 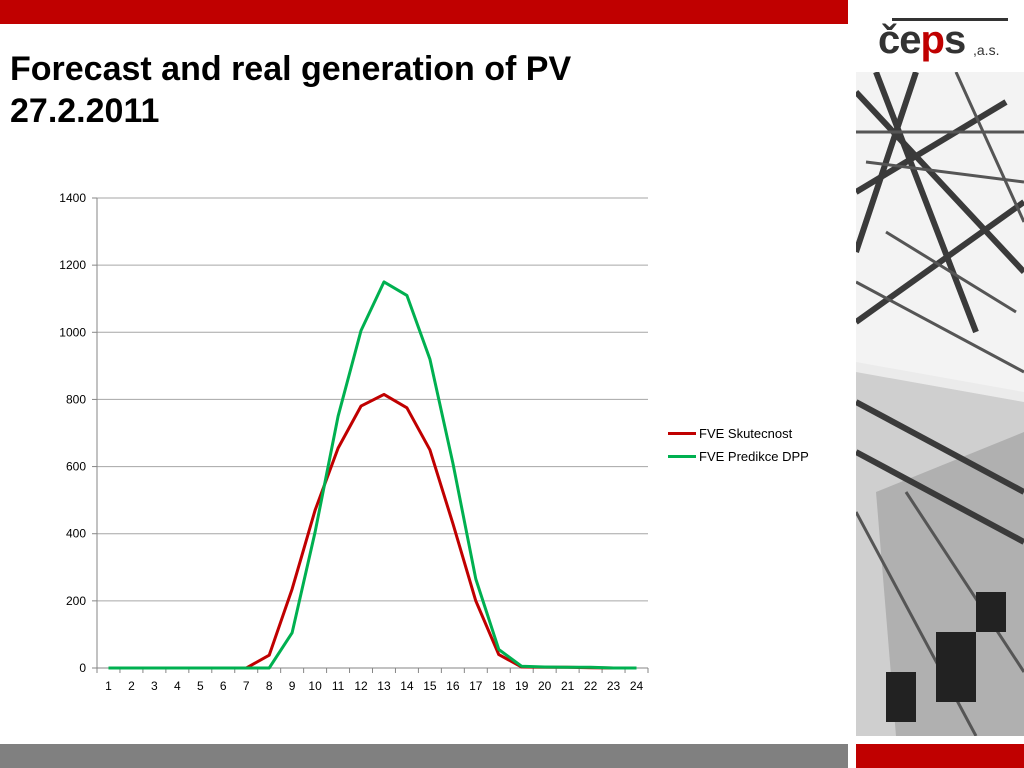 I want to click on chart-legend: FVE Skutecnost FVE Predikce DPP, so click(x=738, y=445).